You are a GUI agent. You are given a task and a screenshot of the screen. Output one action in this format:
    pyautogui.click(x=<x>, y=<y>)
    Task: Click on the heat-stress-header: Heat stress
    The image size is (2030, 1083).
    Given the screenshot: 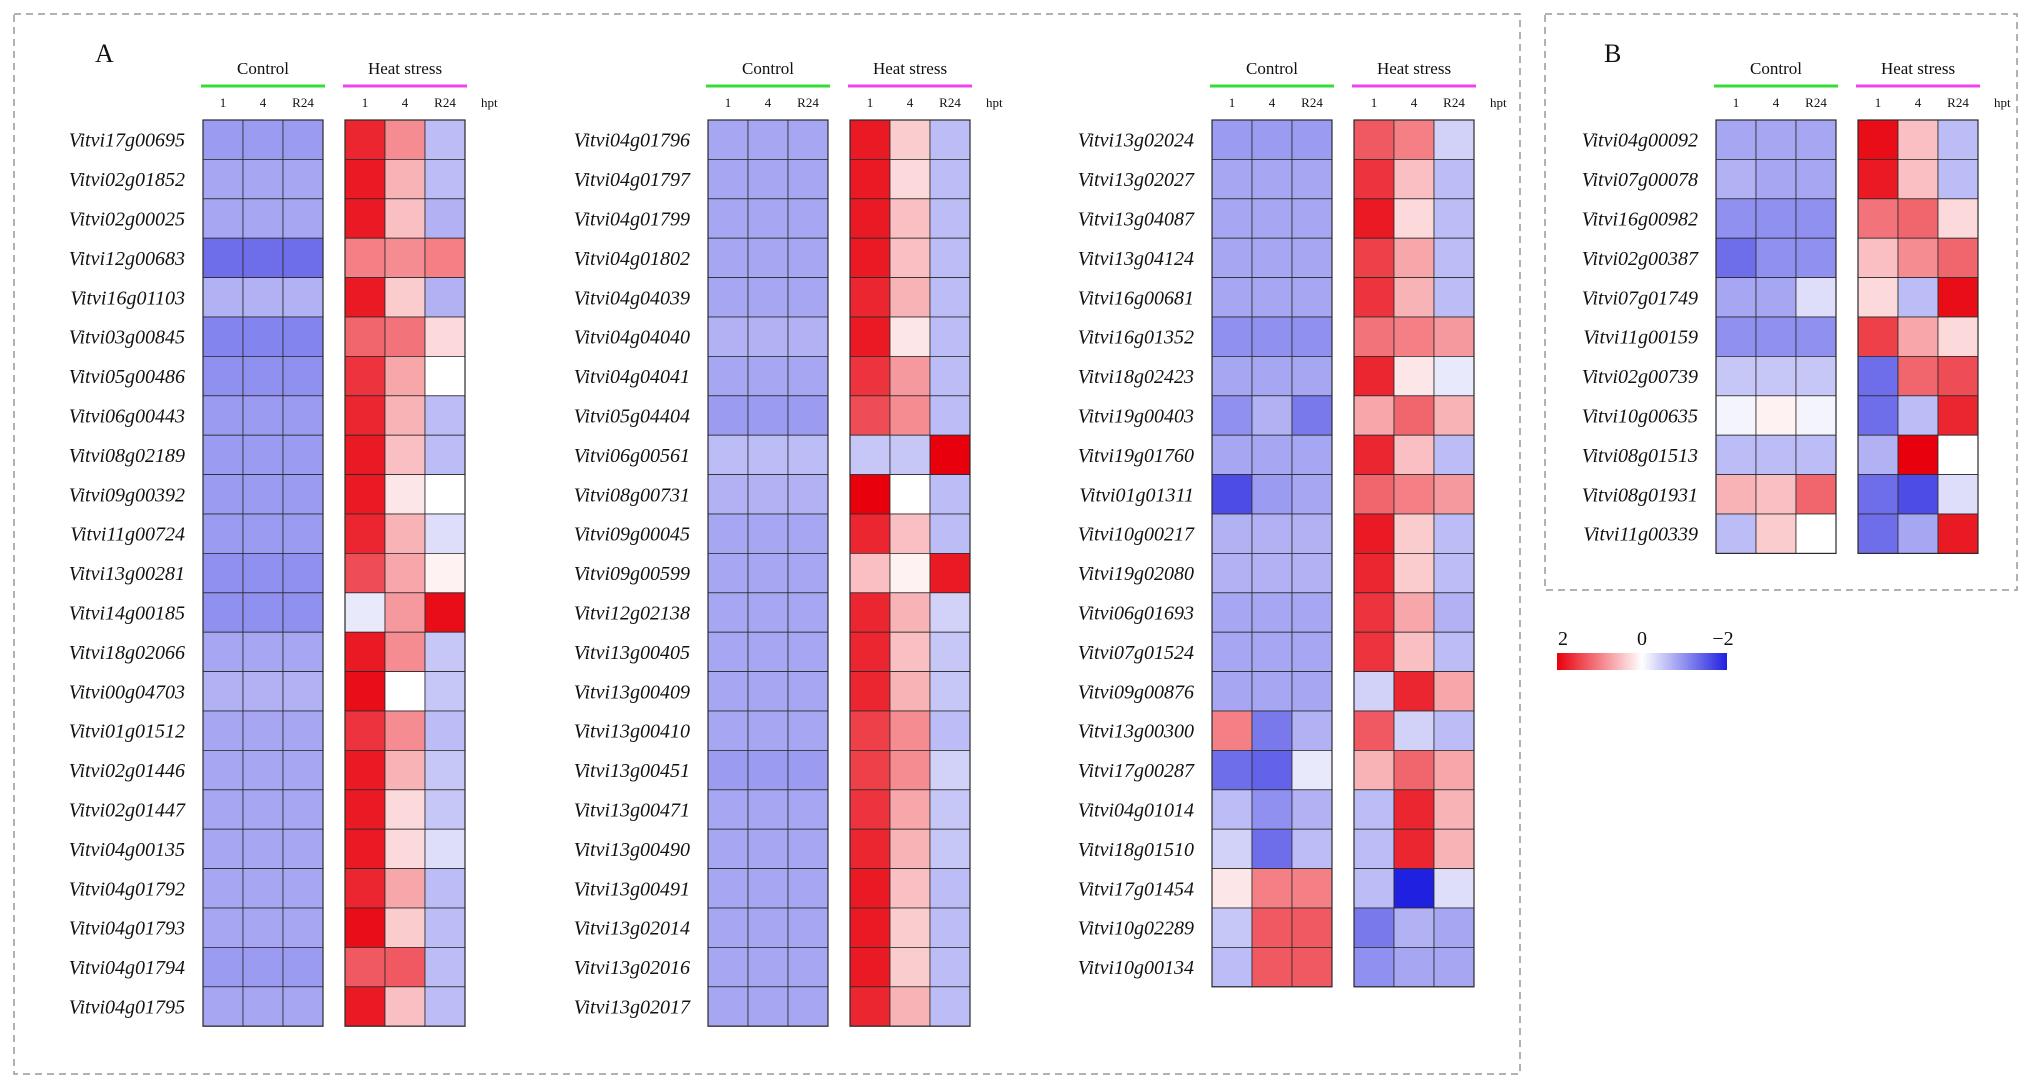 What is the action you would take?
    pyautogui.click(x=910, y=68)
    